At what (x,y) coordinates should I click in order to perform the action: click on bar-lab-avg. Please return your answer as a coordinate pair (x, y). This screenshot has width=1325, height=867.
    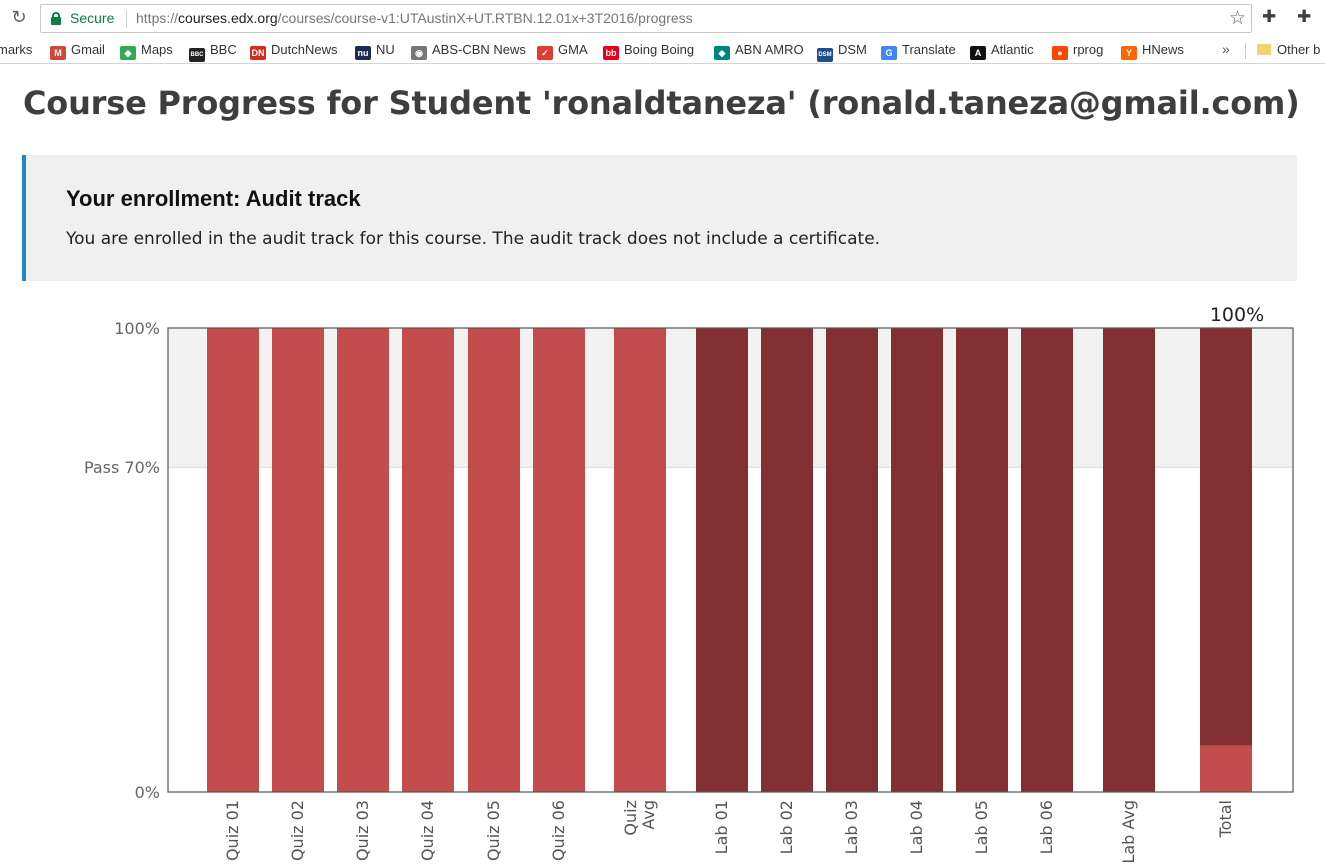
    Looking at the image, I should click on (1129, 560).